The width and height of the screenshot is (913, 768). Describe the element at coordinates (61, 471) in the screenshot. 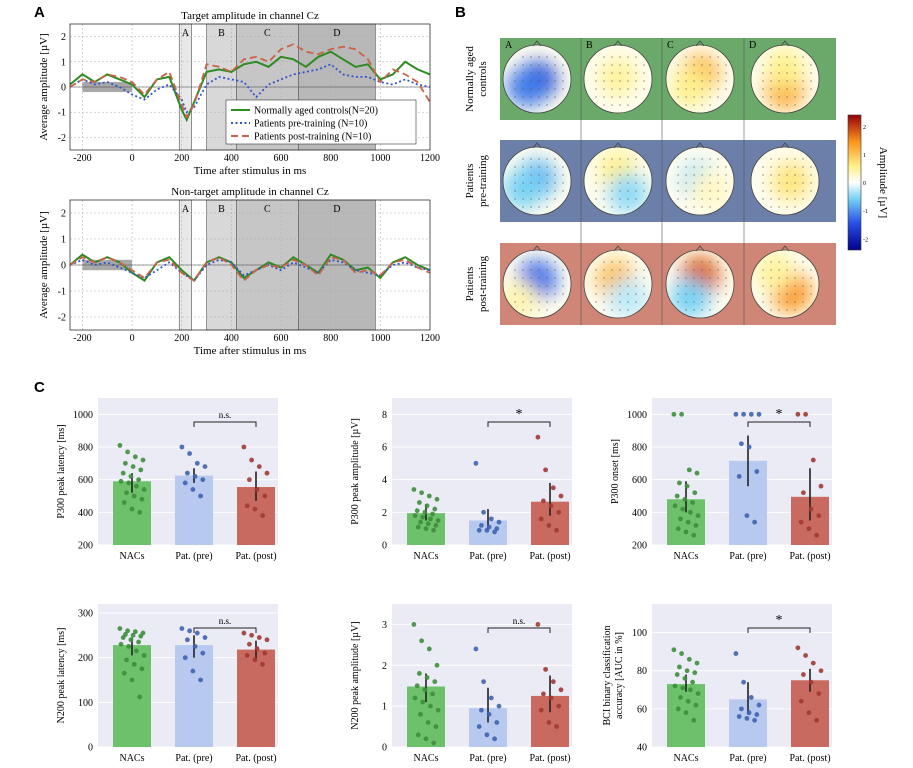

I see `y-axis-label: P300 peak latency [ms]` at that location.